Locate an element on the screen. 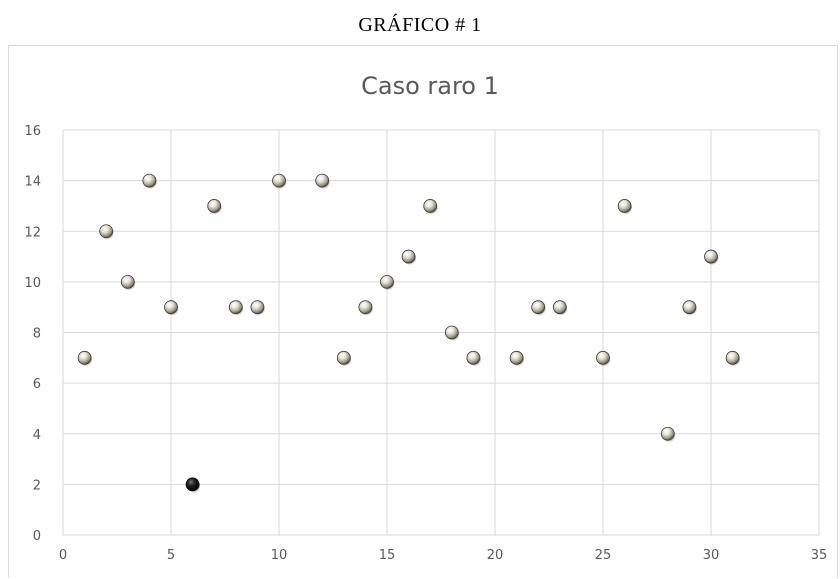 This screenshot has width=840, height=579. y-tick-label: 14 is located at coordinates (32, 182).